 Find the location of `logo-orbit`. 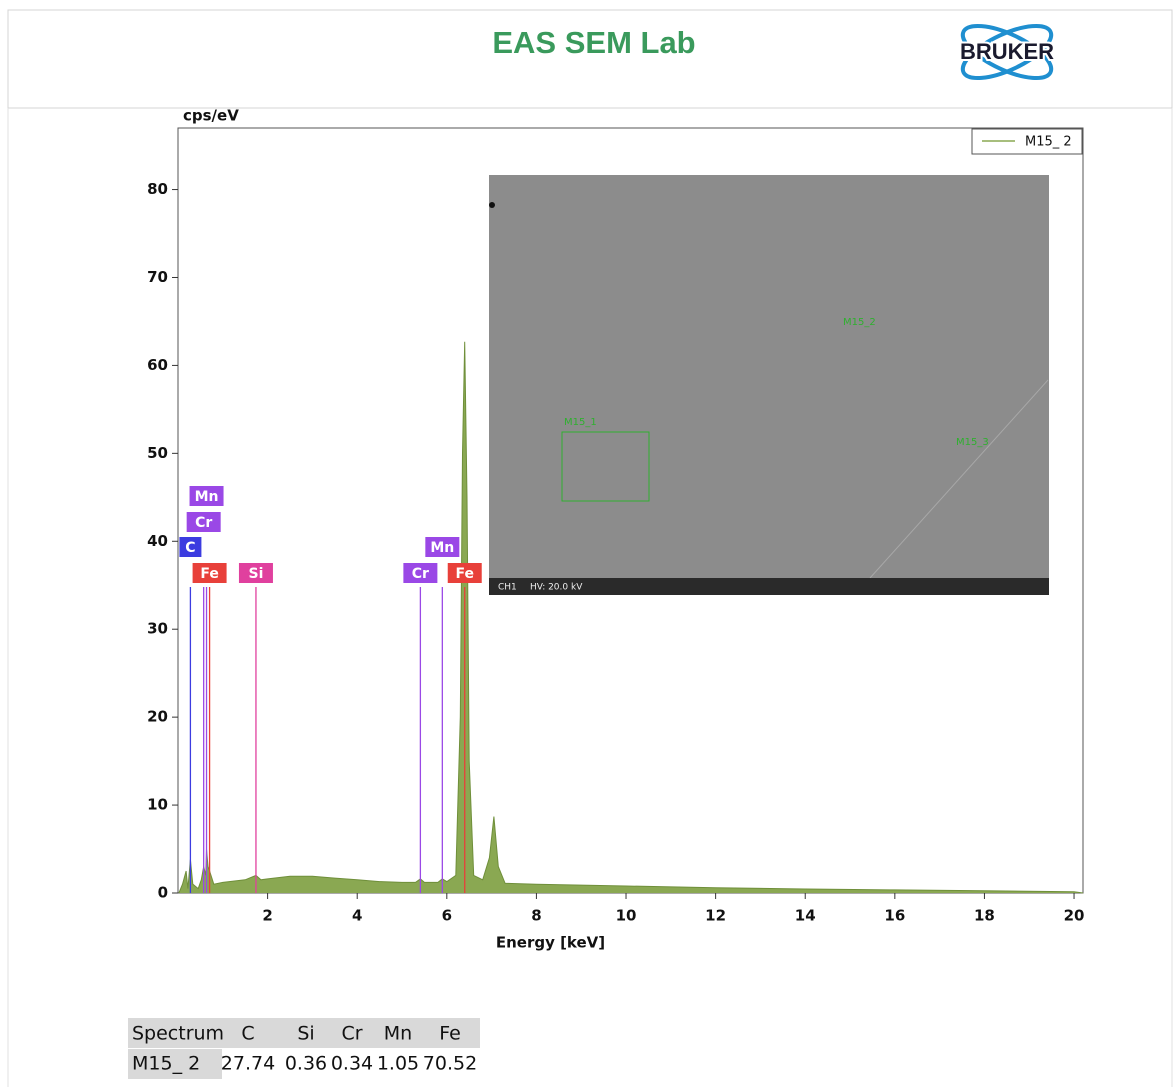

logo-orbit is located at coordinates (1007, 52).